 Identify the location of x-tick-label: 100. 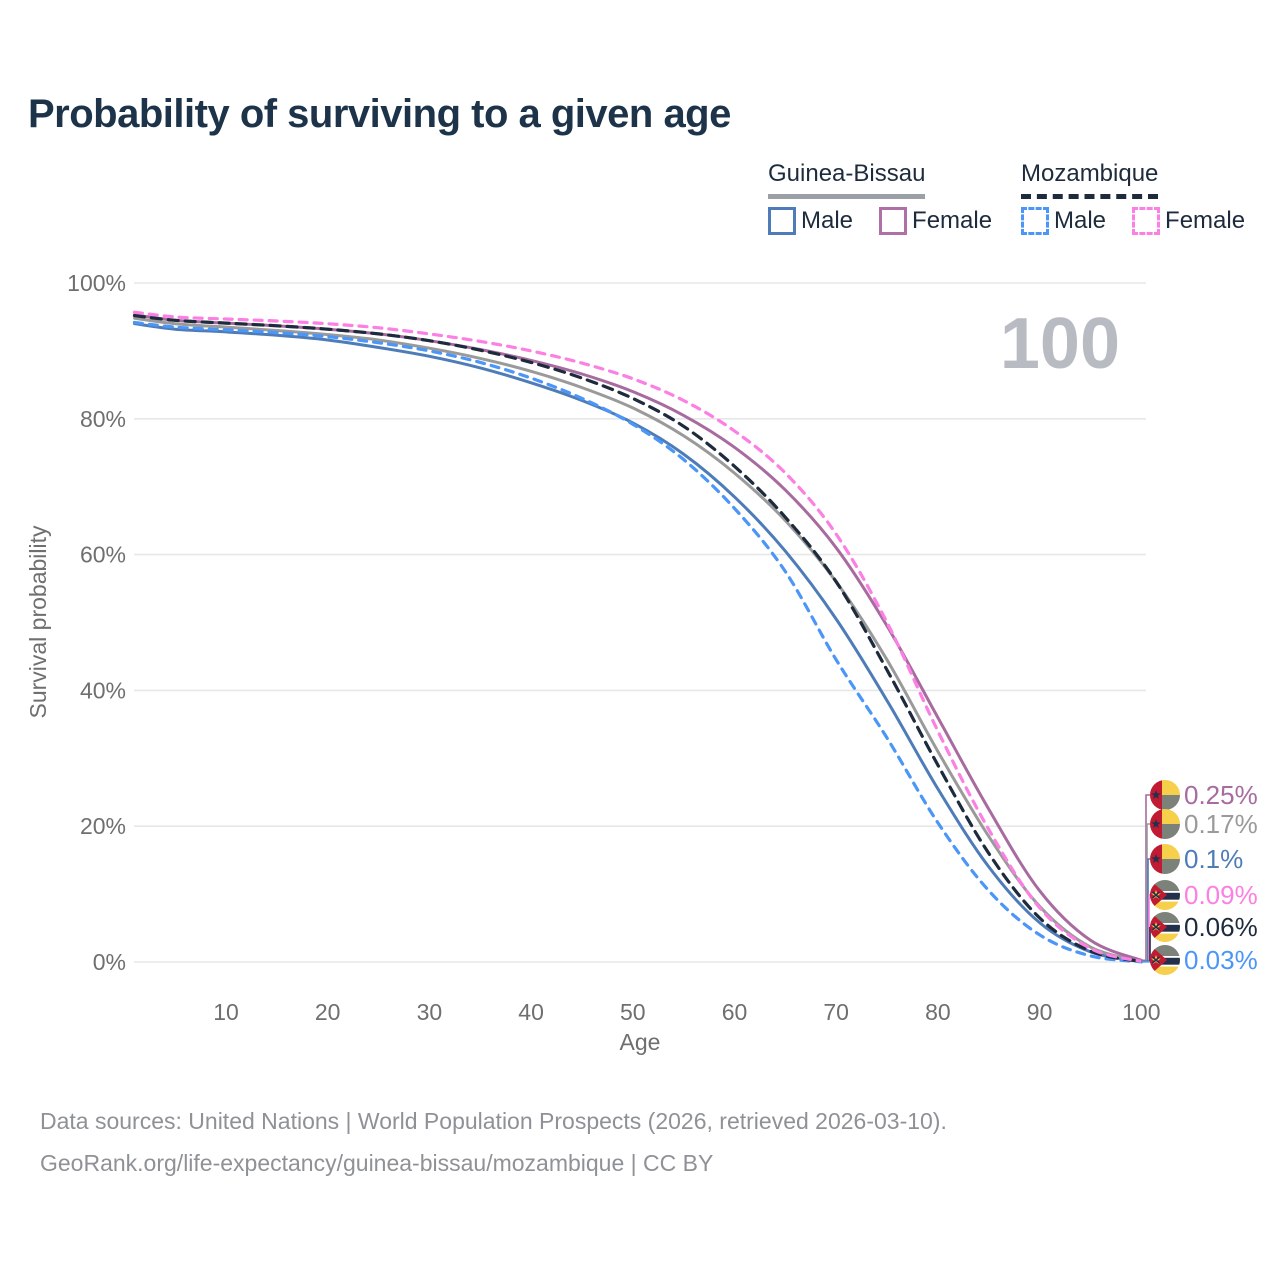
(1141, 1012).